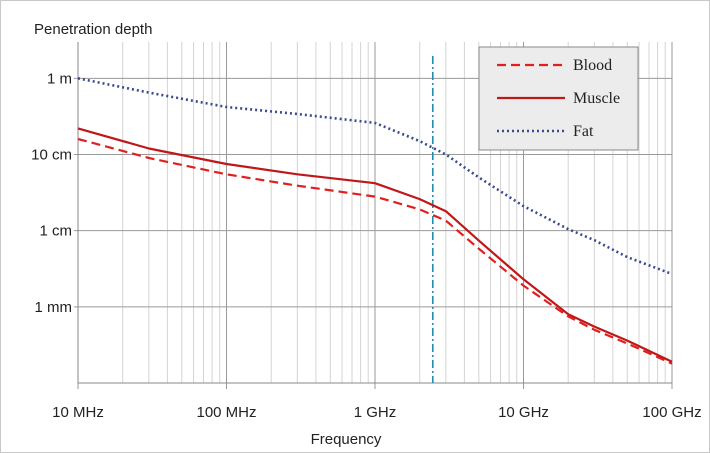  I want to click on y-axis-label: Penetration depth, so click(93, 29).